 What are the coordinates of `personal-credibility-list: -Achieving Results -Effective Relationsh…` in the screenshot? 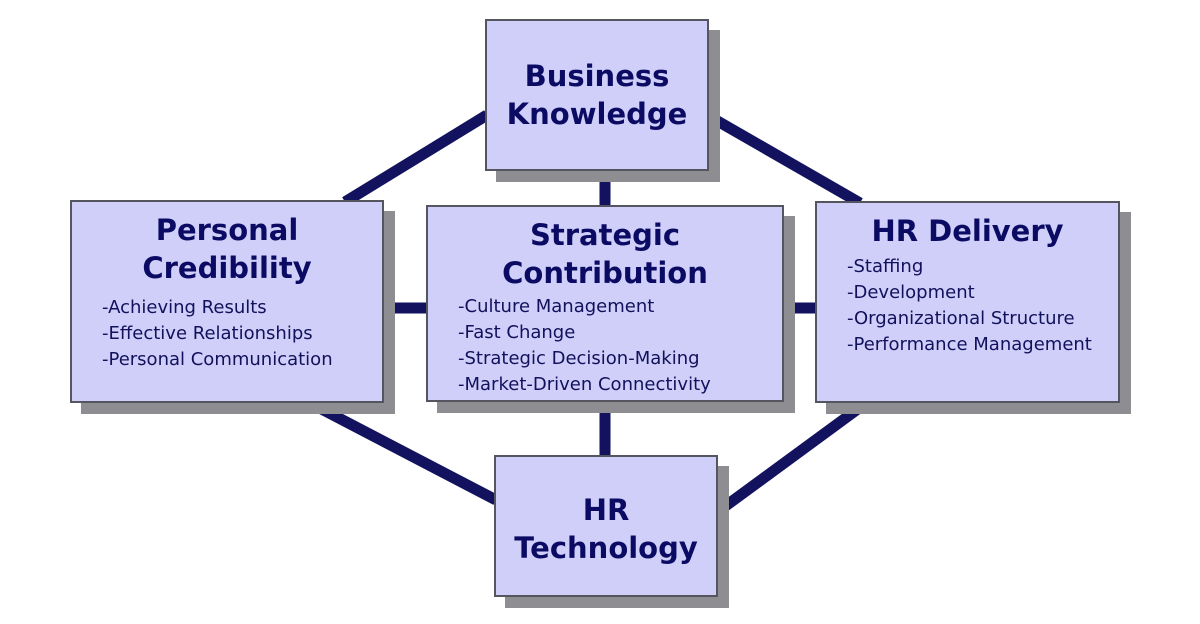 It's located at (227, 334).